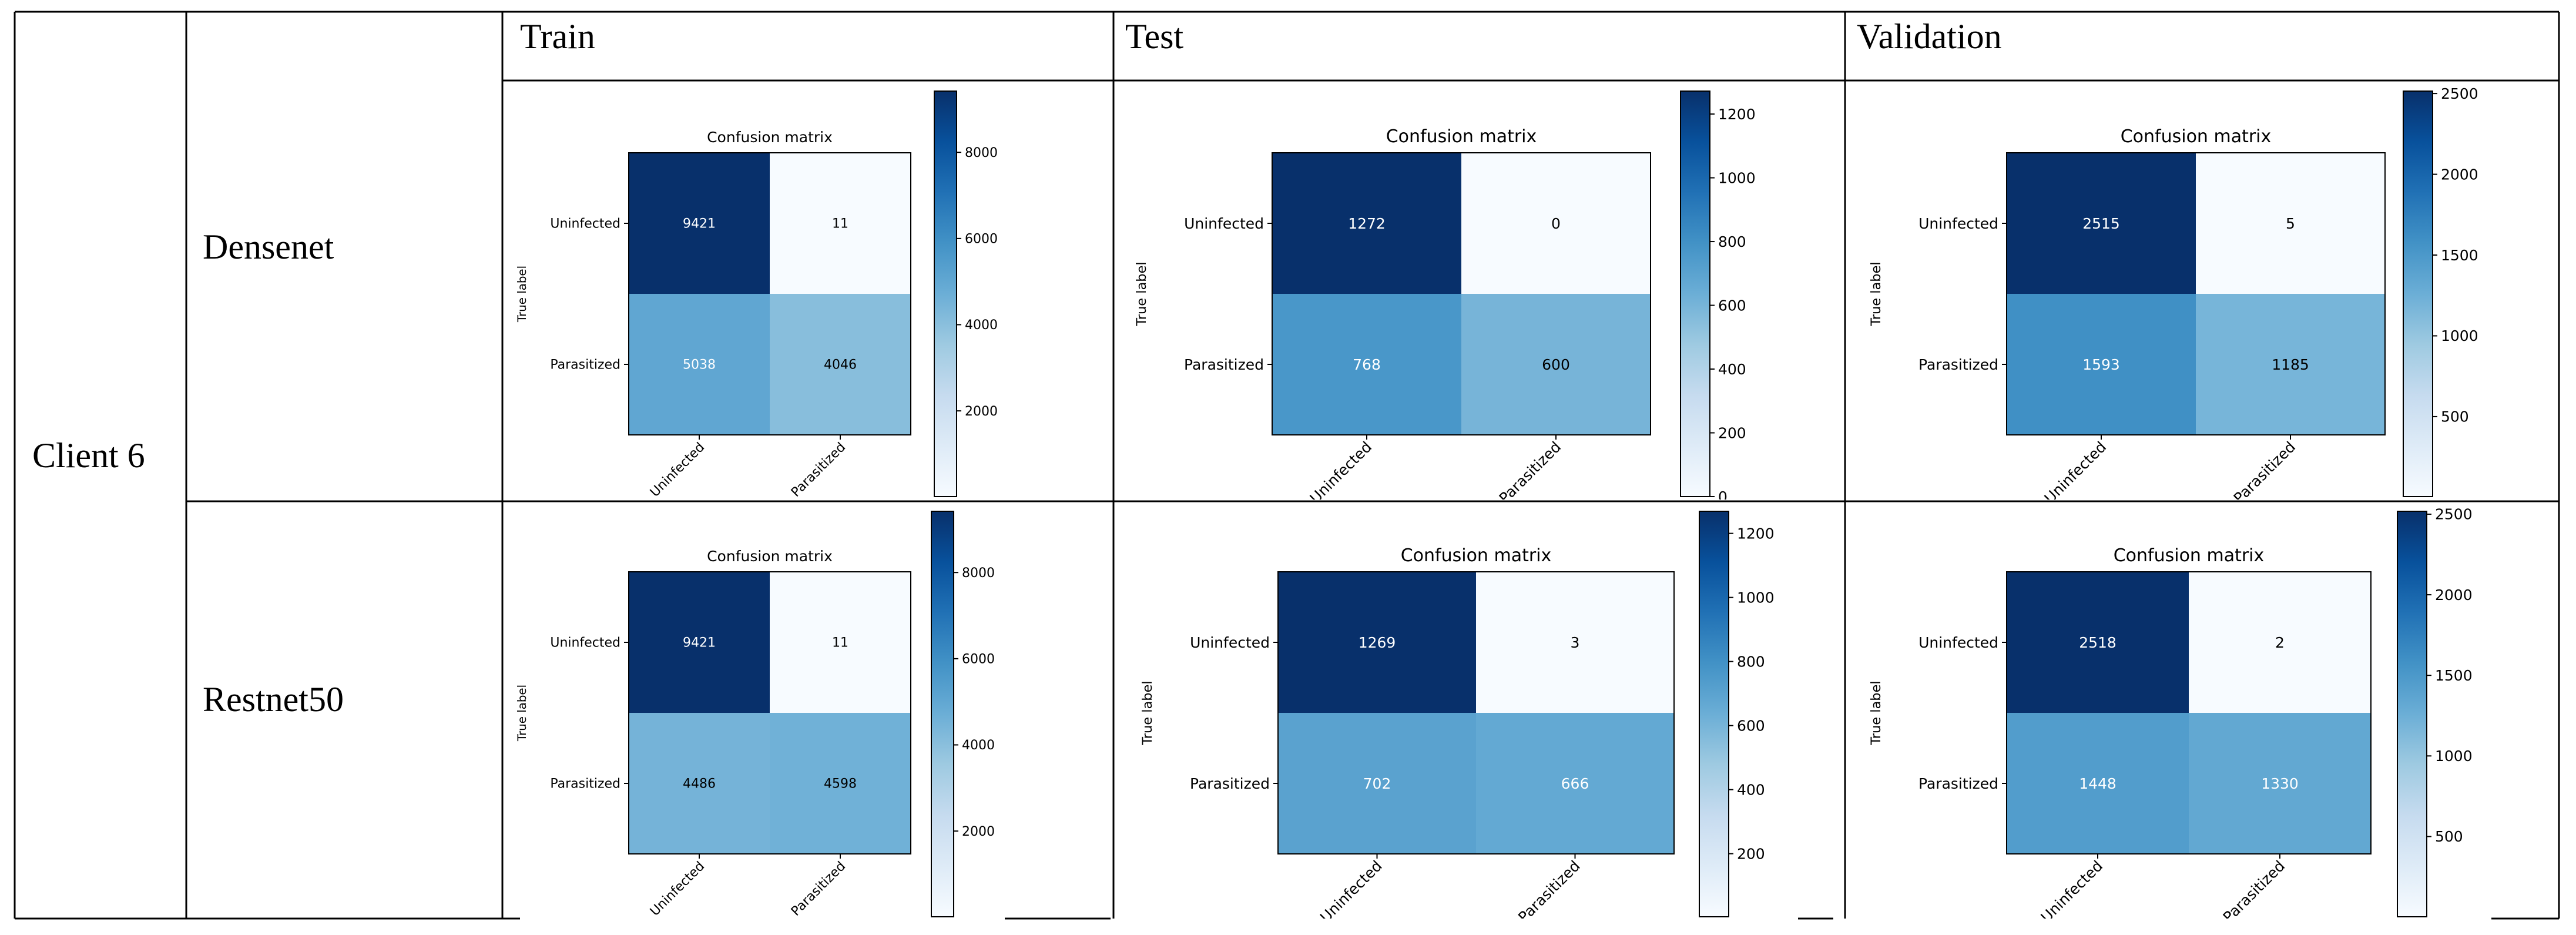 The height and width of the screenshot is (935, 2576). Describe the element at coordinates (1367, 223) in the screenshot. I see `cell-value-label: 1272` at that location.